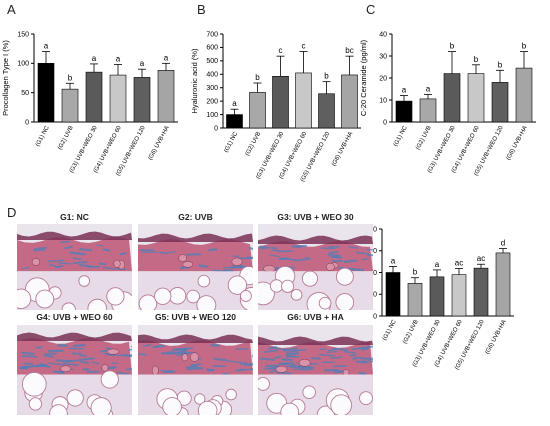  I want to click on micrograph-g3: G3: UVB + WEO 30, so click(315, 262).